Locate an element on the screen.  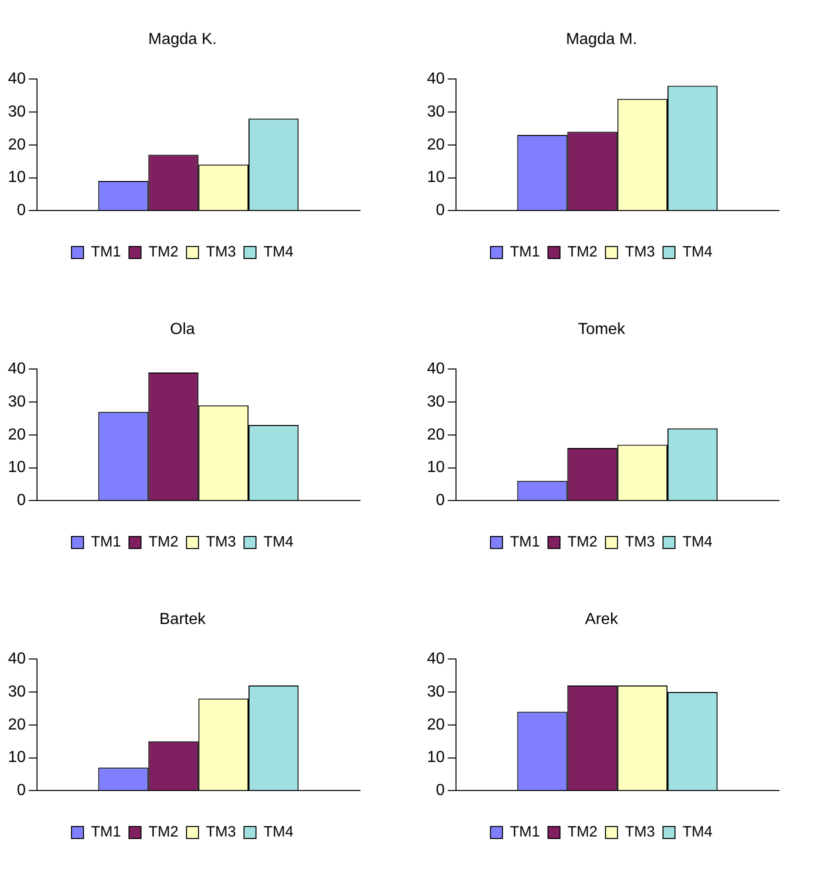
chart-title: Ola is located at coordinates (183, 329).